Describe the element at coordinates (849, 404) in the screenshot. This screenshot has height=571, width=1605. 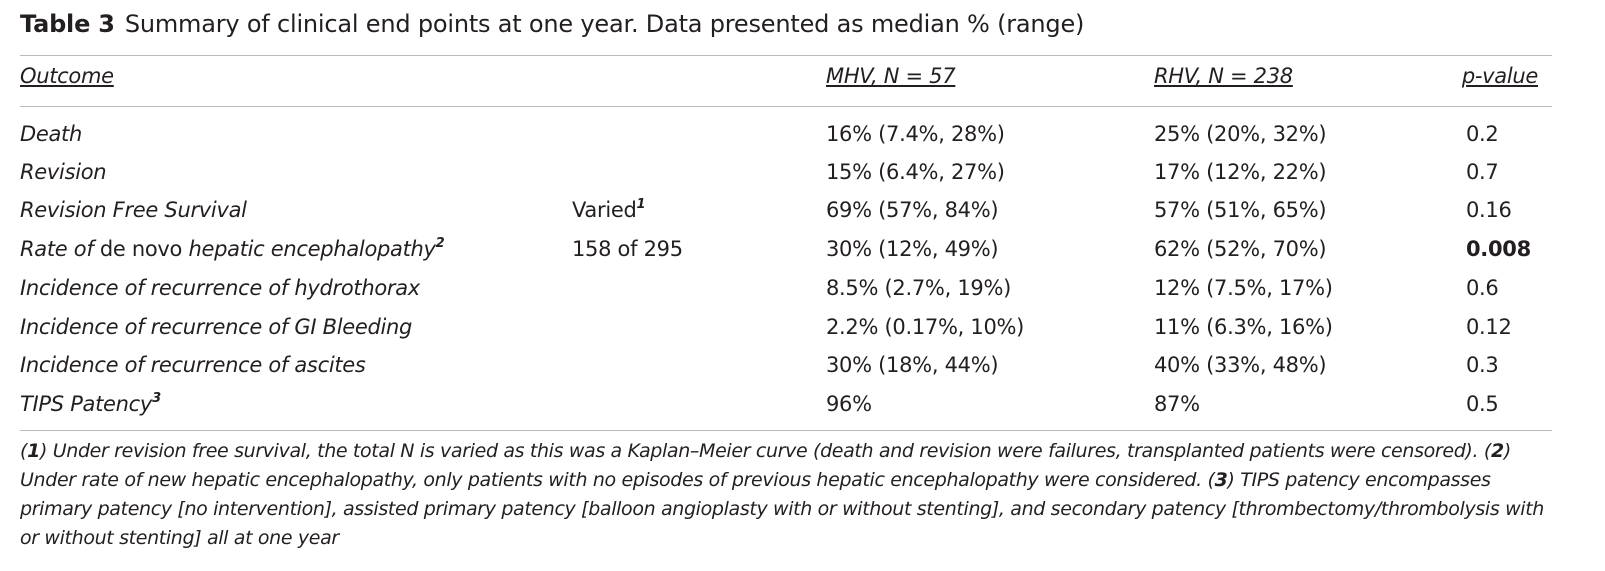
I see `row-mhv-tips-patency: 96%` at that location.